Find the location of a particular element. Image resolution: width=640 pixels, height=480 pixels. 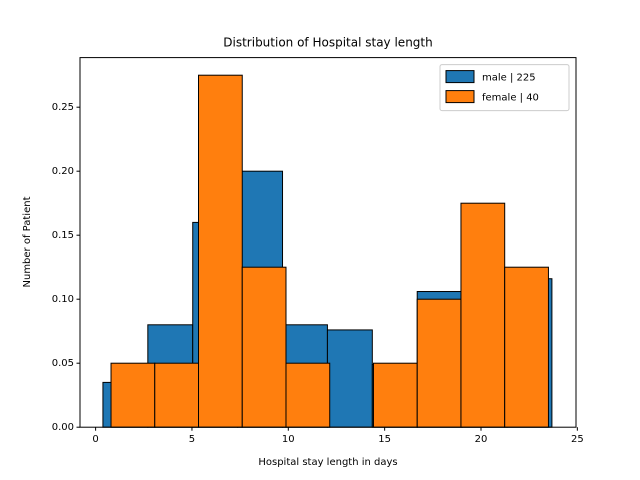

y-tick-label: 0.00 is located at coordinates (63, 427).